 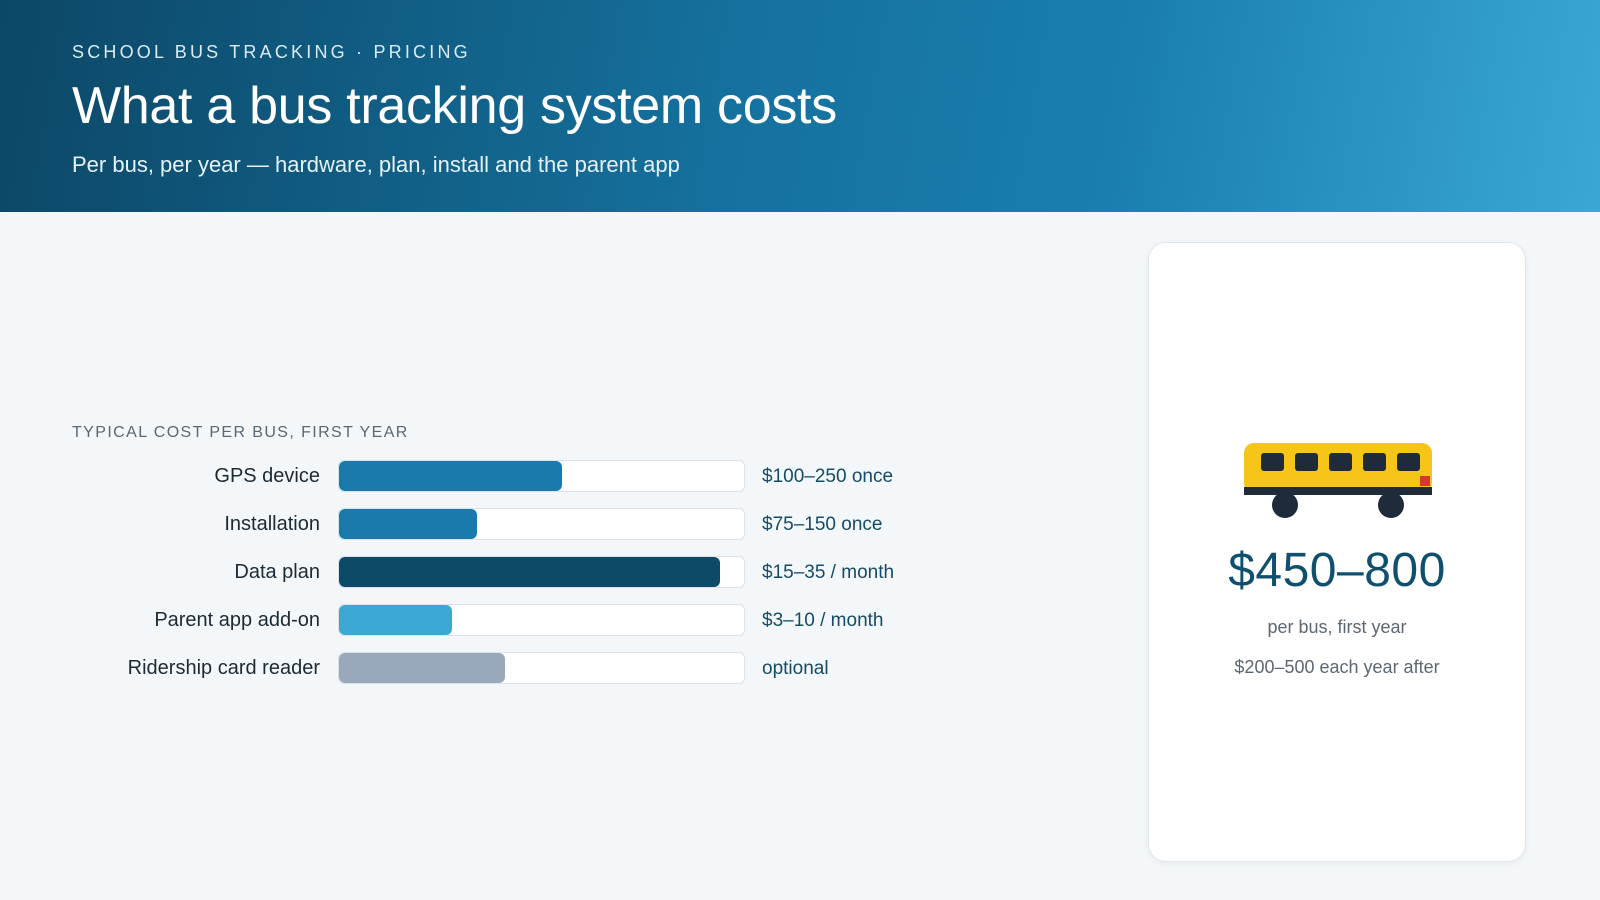 I want to click on bar-category-label: Installation, so click(x=272, y=524).